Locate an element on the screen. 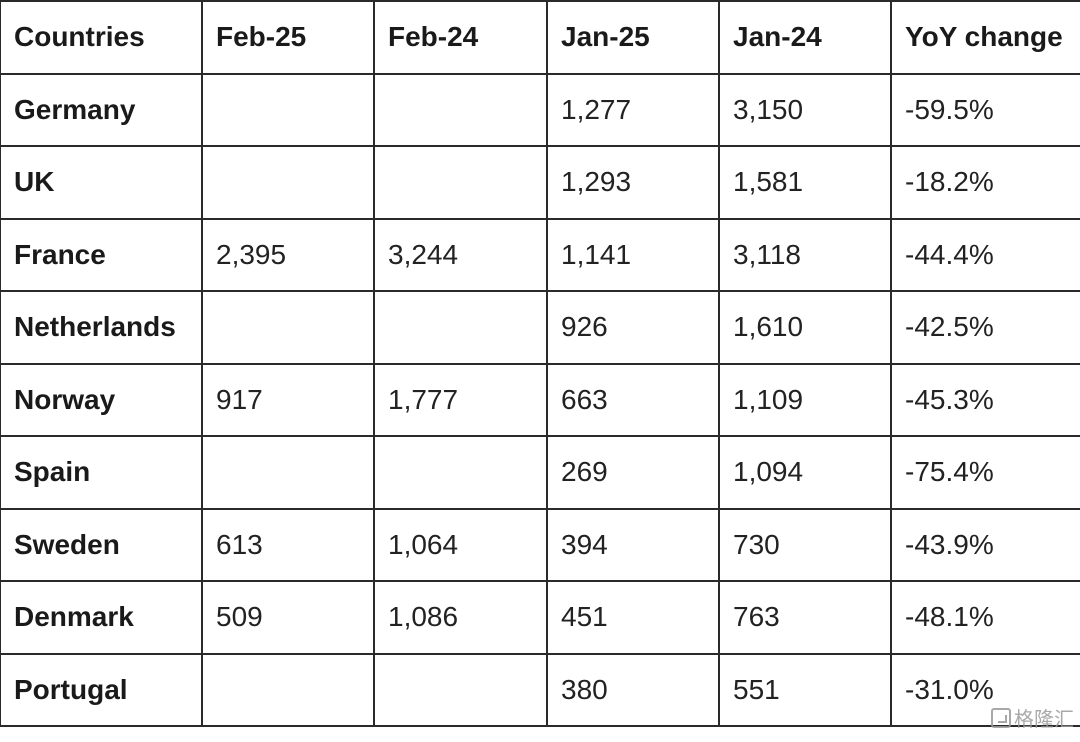 Image resolution: width=1080 pixels, height=742 pixels. value-cell: -45.3% is located at coordinates (985, 399).